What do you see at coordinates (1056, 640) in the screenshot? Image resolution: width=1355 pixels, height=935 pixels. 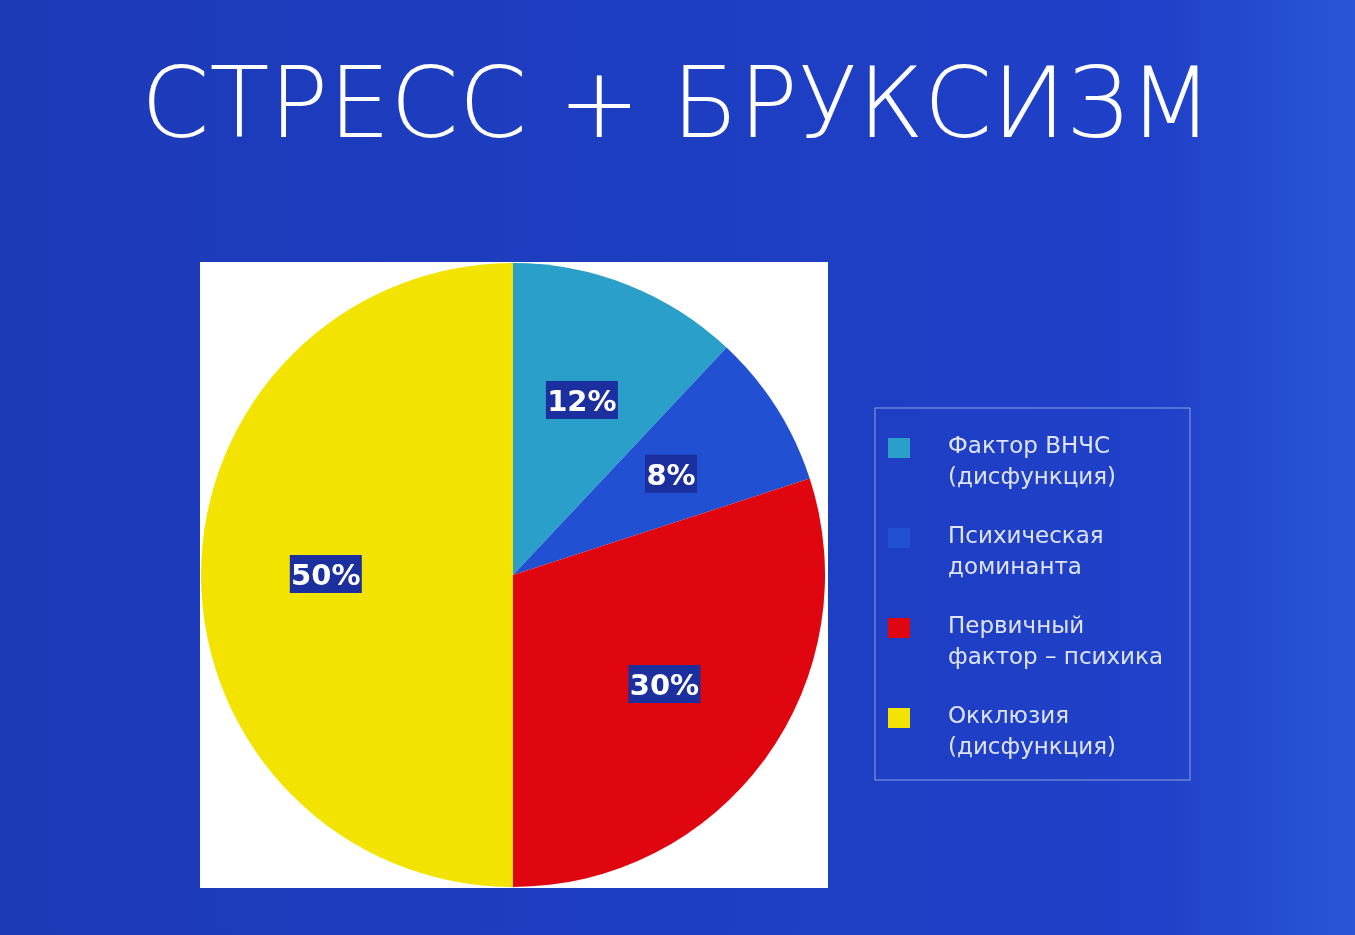 I see `legend-label: Первичный фактор – психика` at bounding box center [1056, 640].